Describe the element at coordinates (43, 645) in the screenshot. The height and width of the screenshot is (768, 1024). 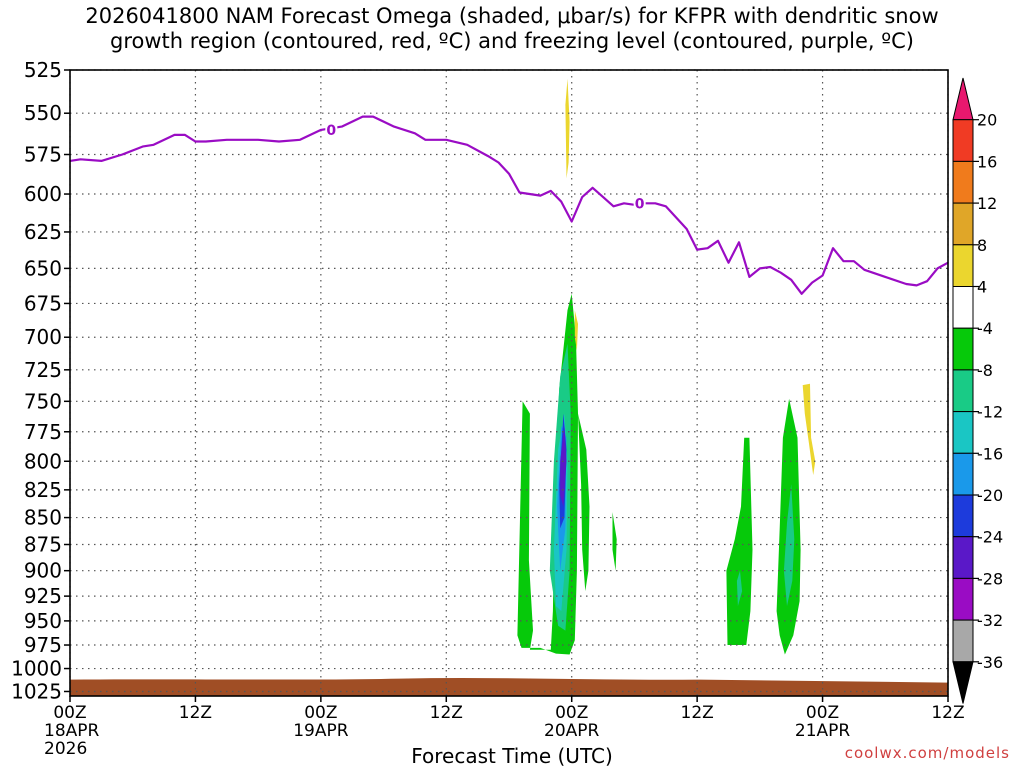
I see `y-tick-label-975: 975` at that location.